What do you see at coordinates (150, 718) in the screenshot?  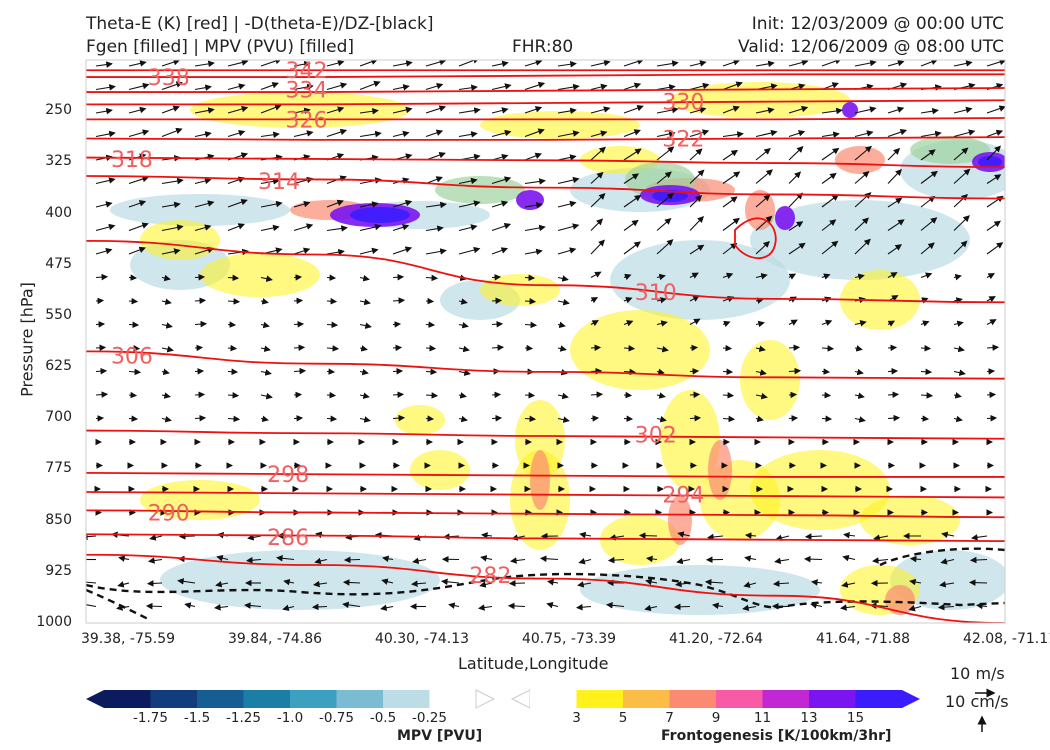 I see `mpv-colorbar-tick: -1.75` at bounding box center [150, 718].